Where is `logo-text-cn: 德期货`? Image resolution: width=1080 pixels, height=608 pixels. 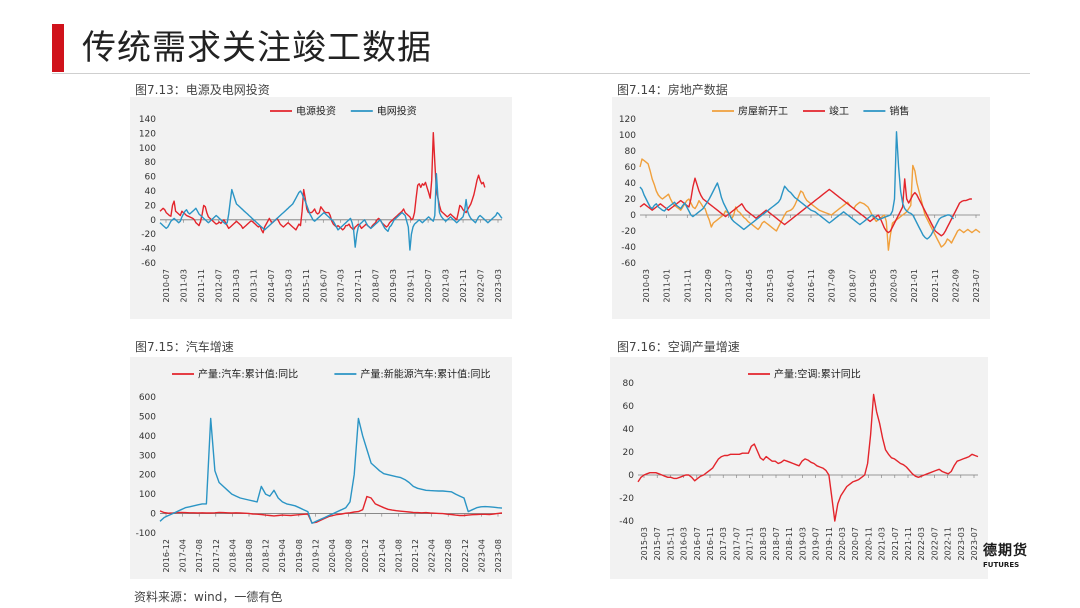
logo-text-cn: 德期货 is located at coordinates (1005, 551).